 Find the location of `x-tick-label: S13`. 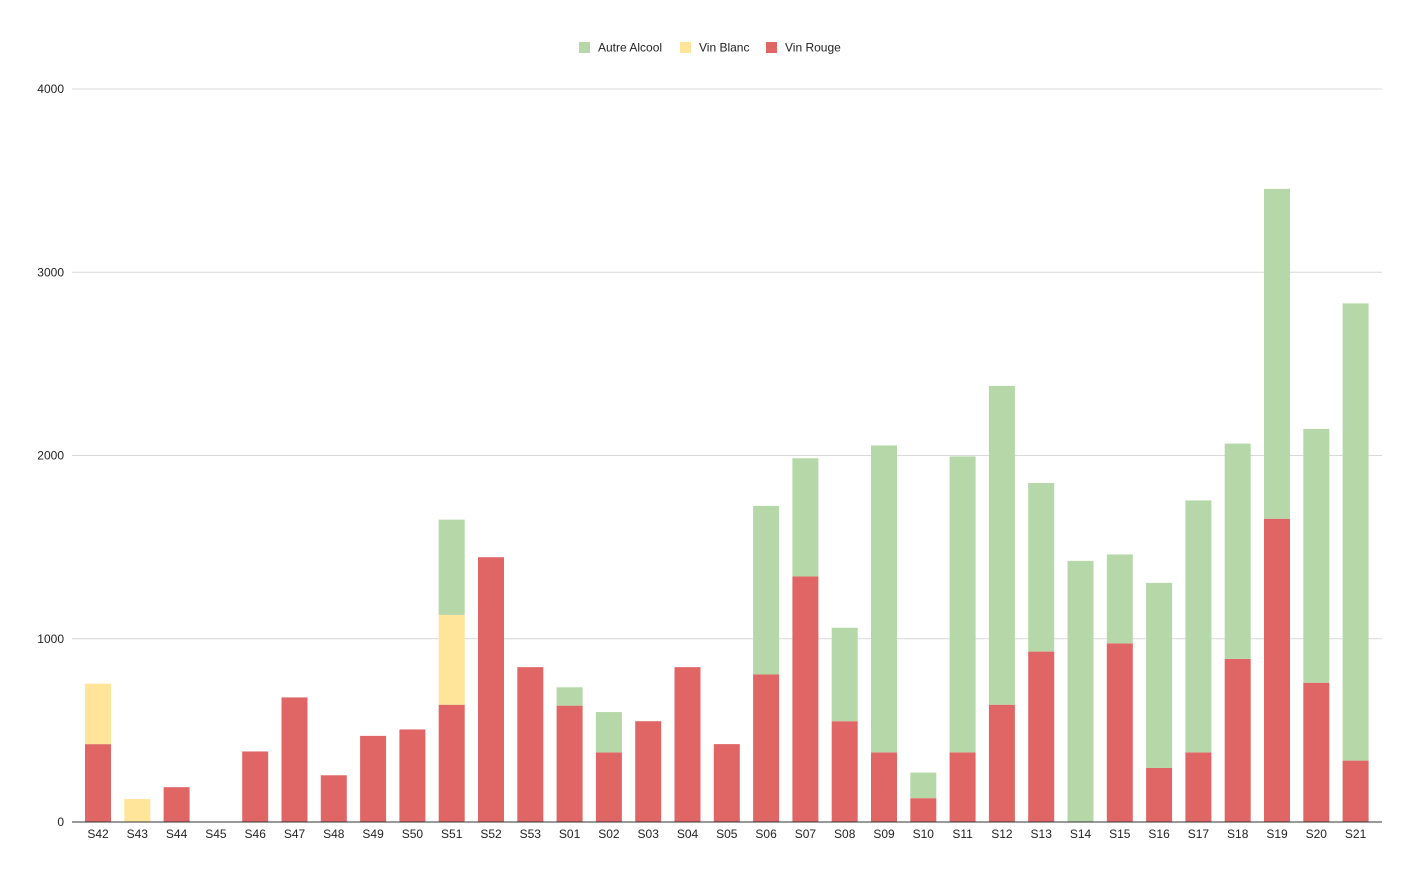

x-tick-label: S13 is located at coordinates (1042, 834).